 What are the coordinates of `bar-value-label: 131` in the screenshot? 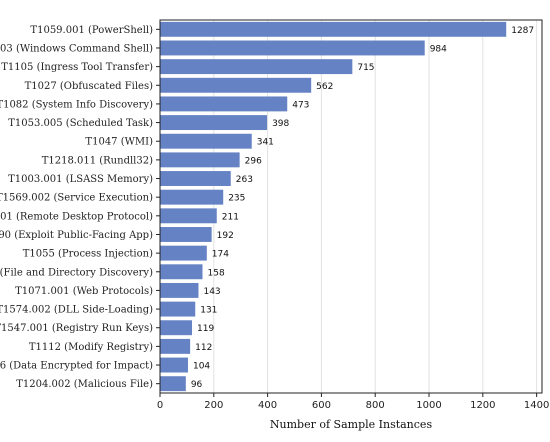 It's located at (208, 311).